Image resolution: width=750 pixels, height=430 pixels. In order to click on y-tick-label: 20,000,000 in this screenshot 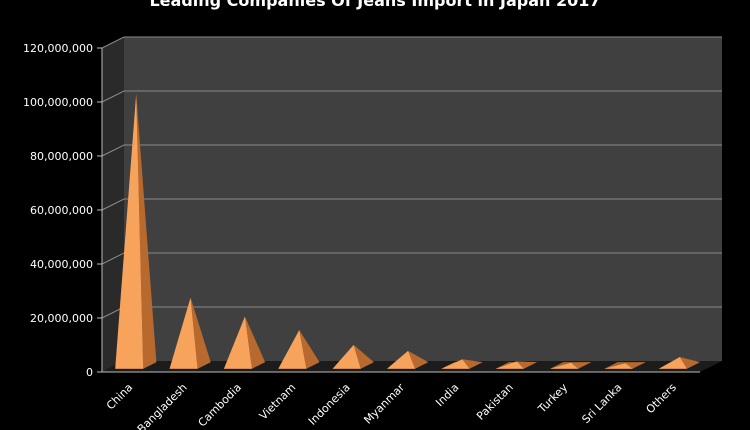, I will do `click(61, 318)`.